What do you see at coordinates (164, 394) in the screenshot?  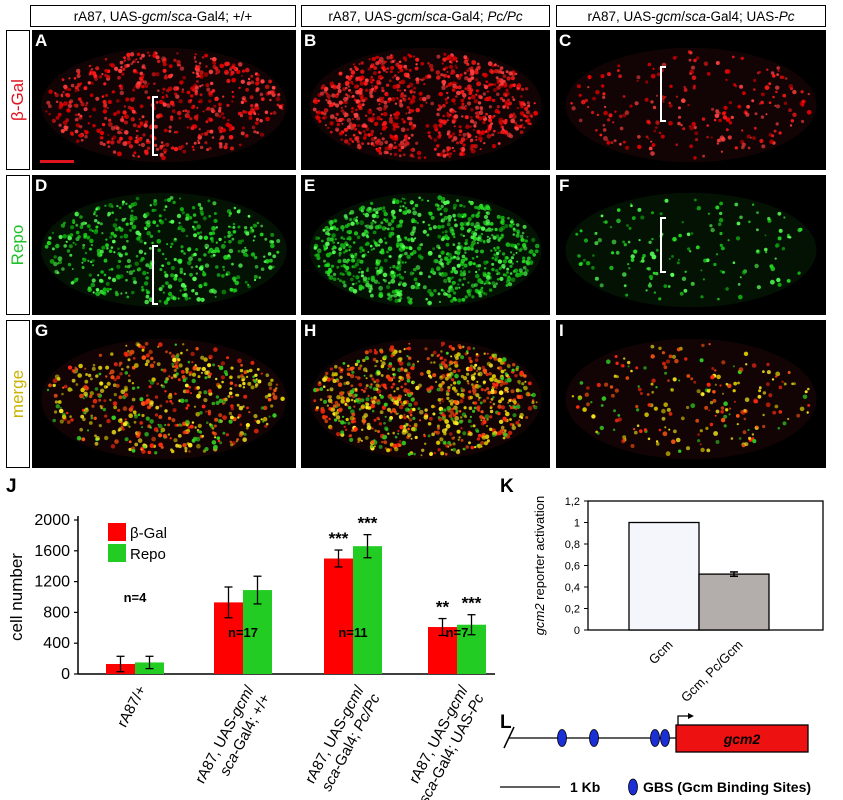 I see `micrograph-panel-g: G` at bounding box center [164, 394].